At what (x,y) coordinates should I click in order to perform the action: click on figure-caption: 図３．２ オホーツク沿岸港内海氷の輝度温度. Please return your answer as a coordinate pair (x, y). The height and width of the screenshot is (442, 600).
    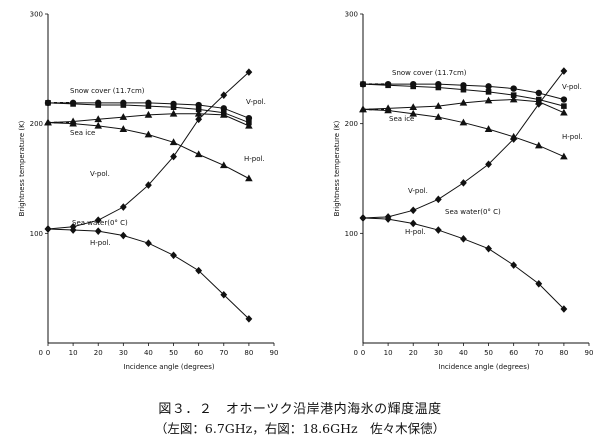
    Looking at the image, I should click on (300, 409).